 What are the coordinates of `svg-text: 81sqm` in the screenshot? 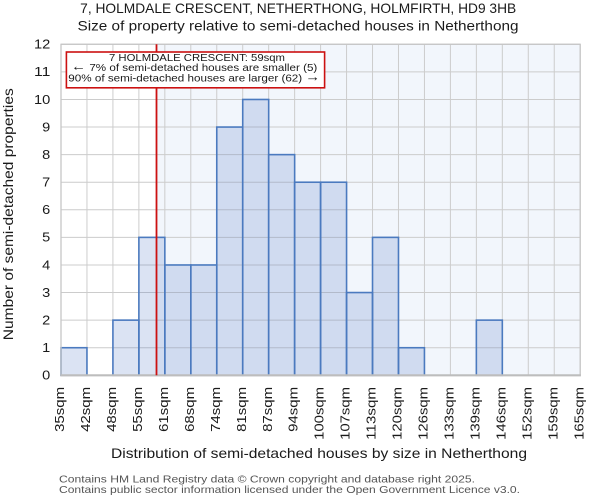 It's located at (242, 409).